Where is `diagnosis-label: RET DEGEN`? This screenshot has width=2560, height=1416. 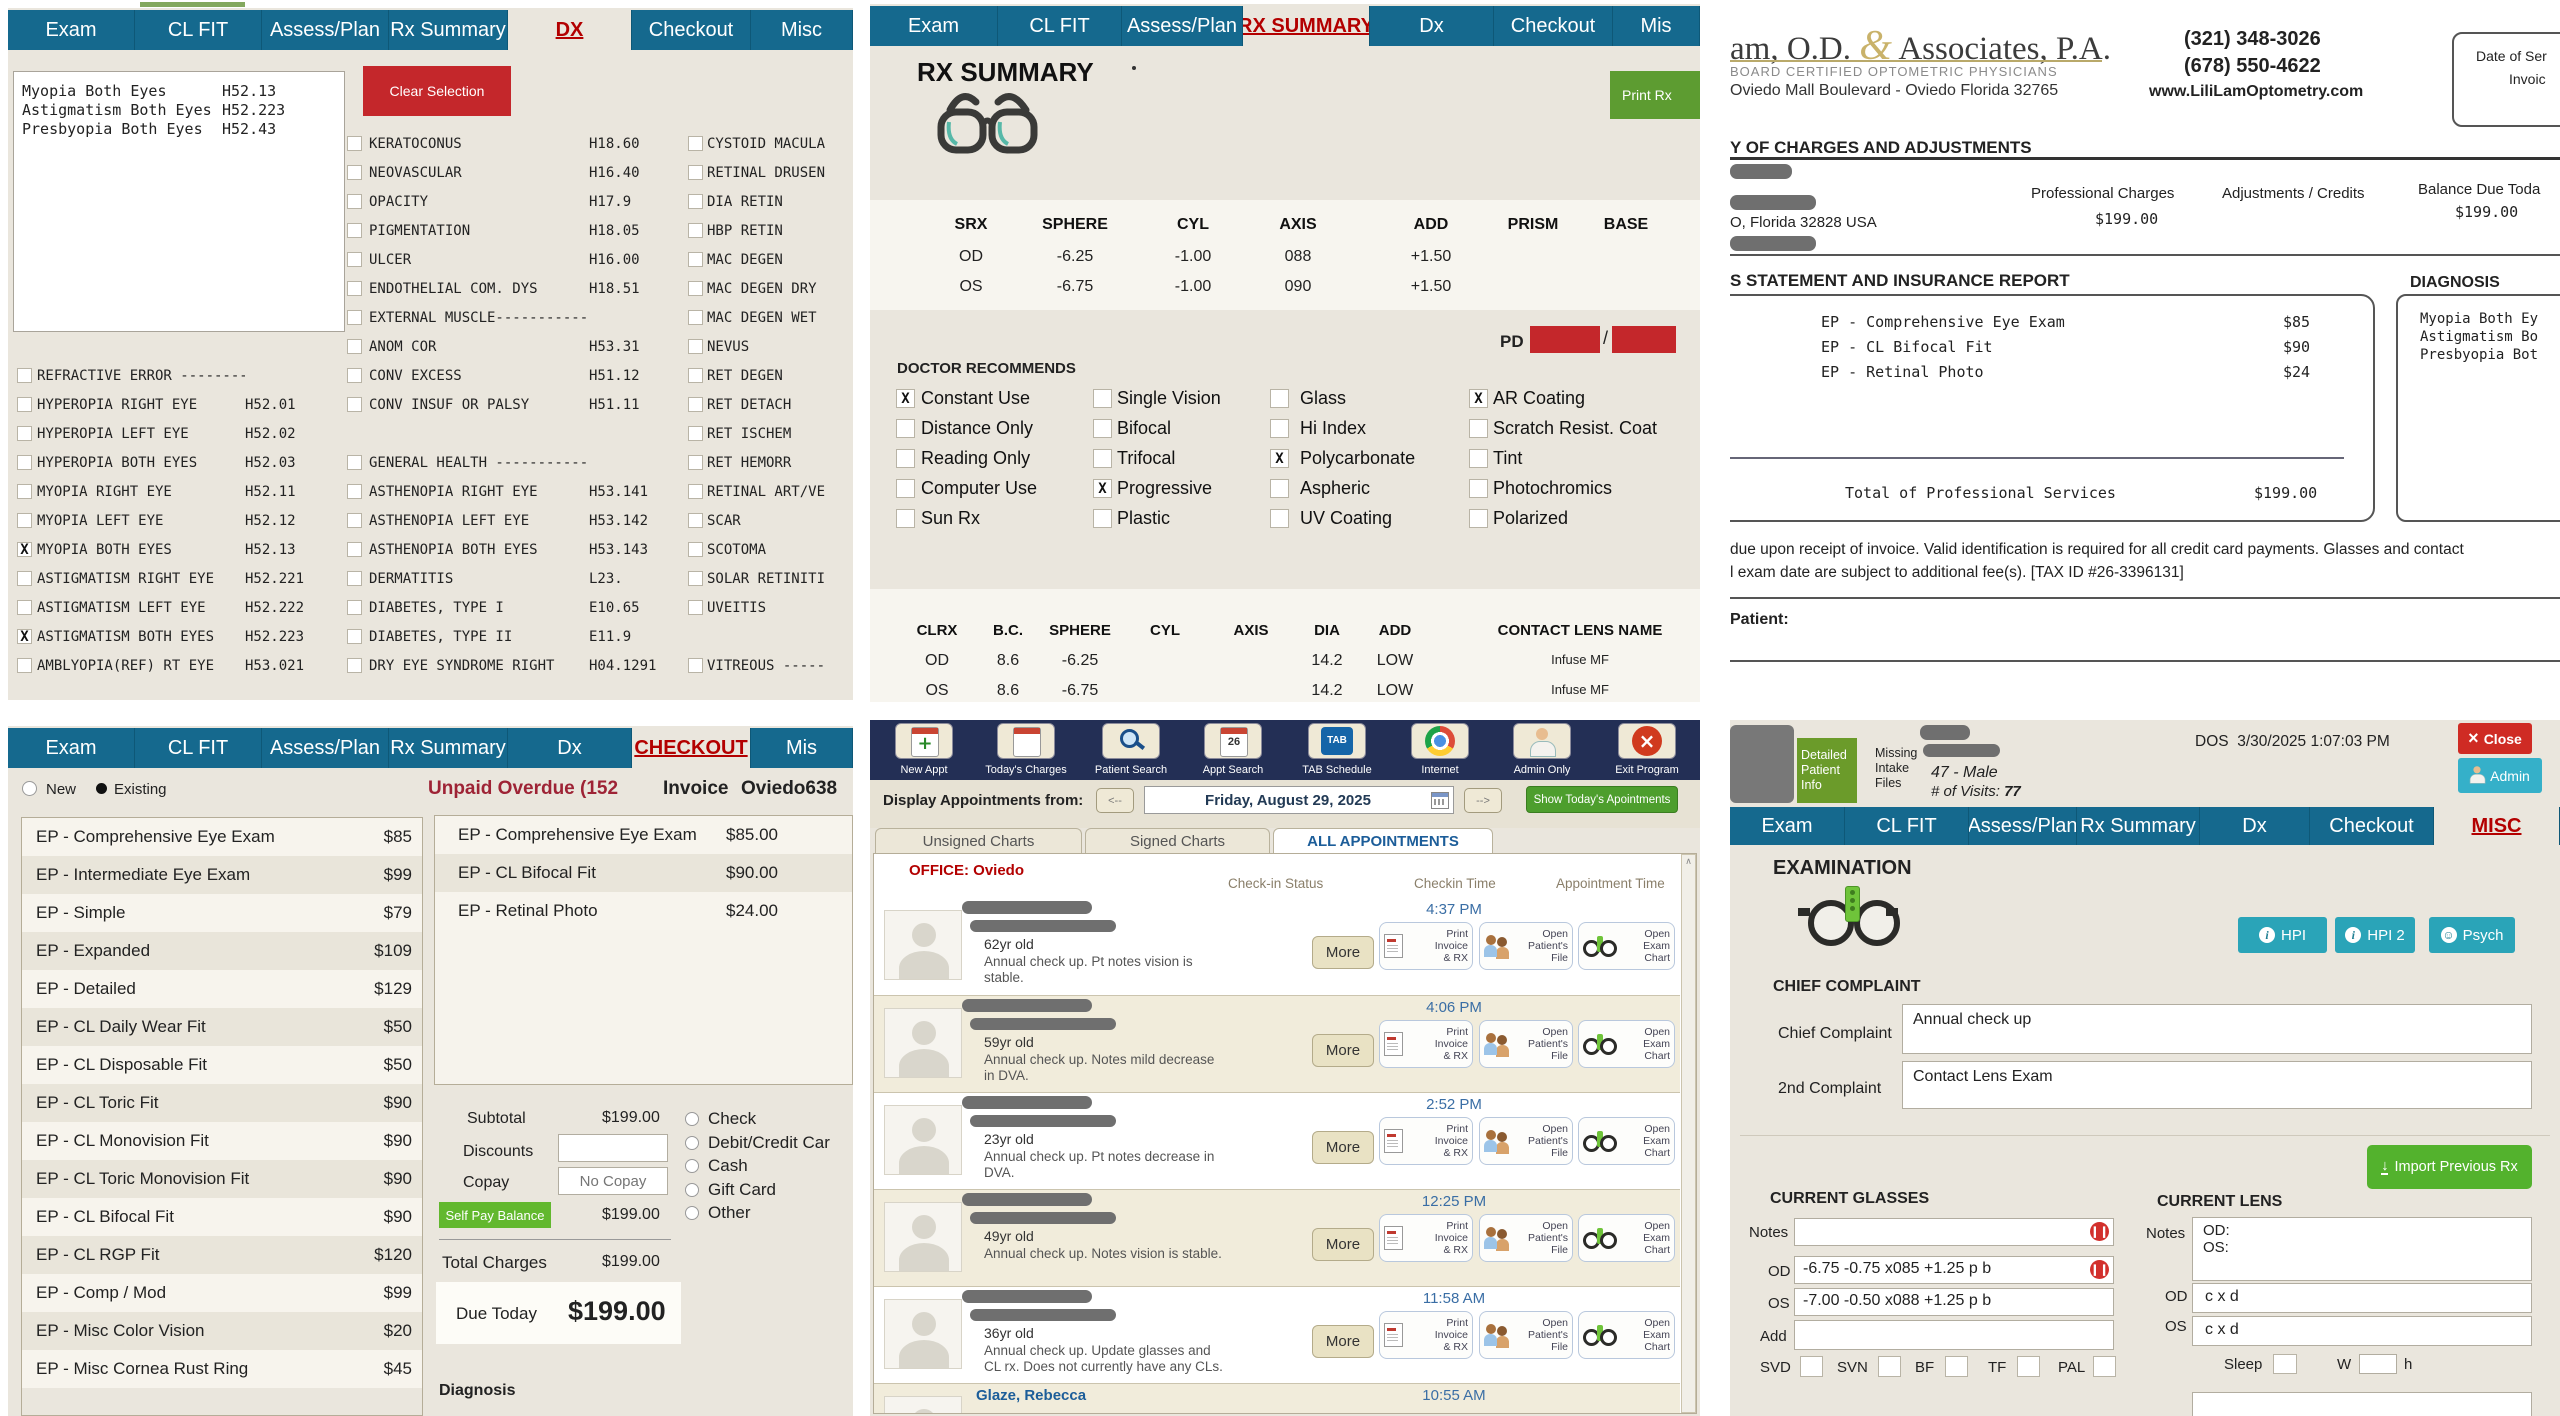 diagnosis-label: RET DEGEN is located at coordinates (745, 375).